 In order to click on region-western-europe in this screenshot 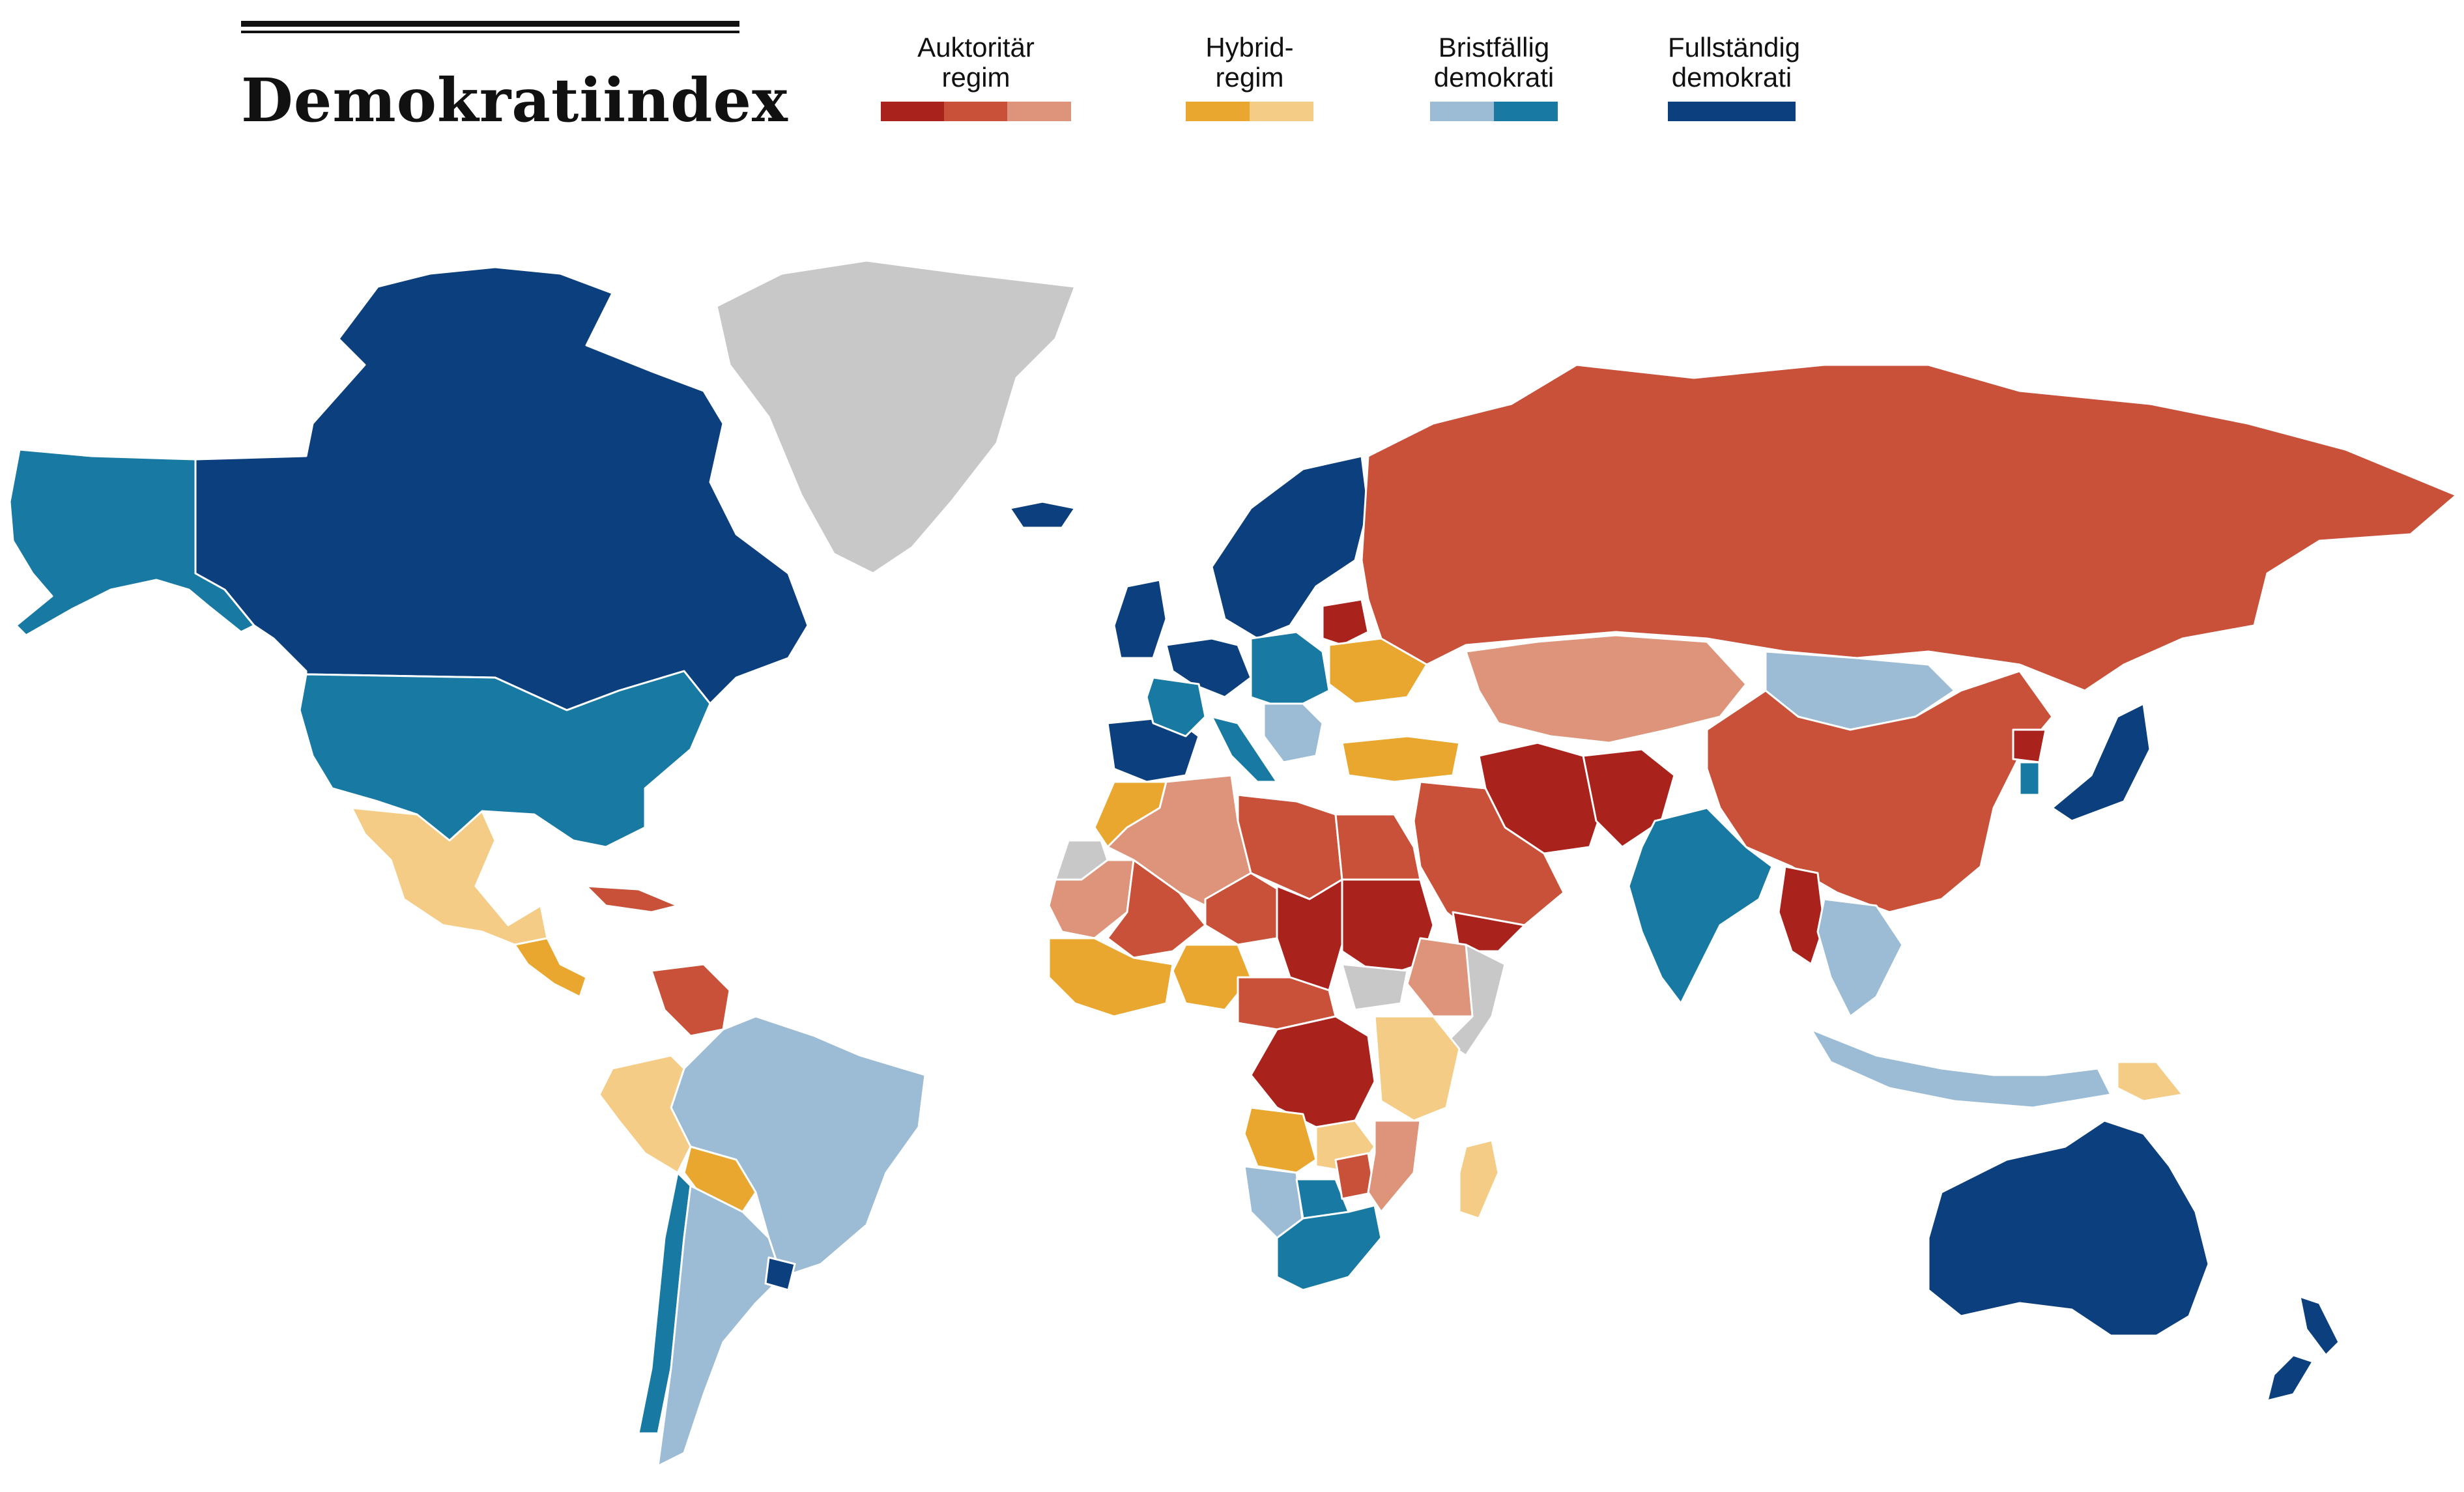, I will do `click(1208, 667)`.